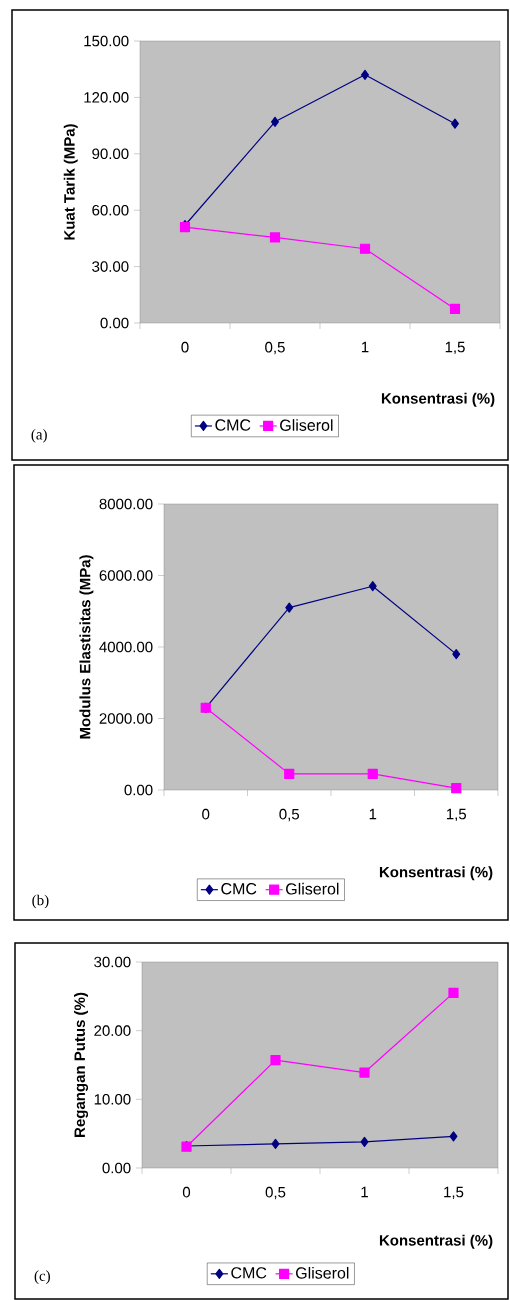 The image size is (510, 1300). What do you see at coordinates (81, 1064) in the screenshot?
I see `y-axis-title: Regangan Putus (%)` at bounding box center [81, 1064].